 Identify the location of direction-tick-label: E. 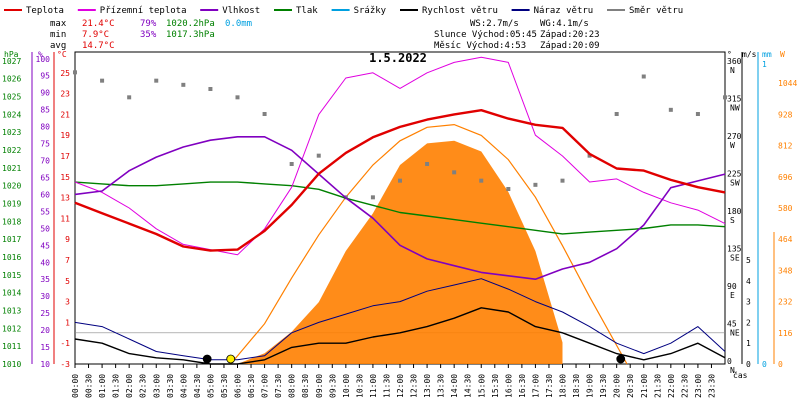
(732, 295).